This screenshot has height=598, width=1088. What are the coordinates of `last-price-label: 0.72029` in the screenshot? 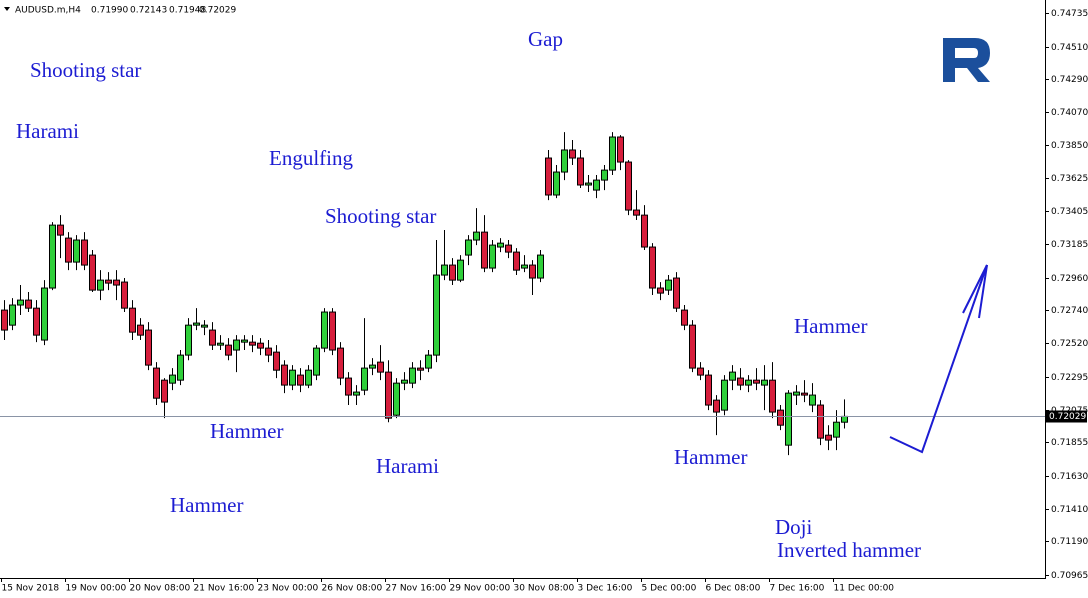 It's located at (1067, 417).